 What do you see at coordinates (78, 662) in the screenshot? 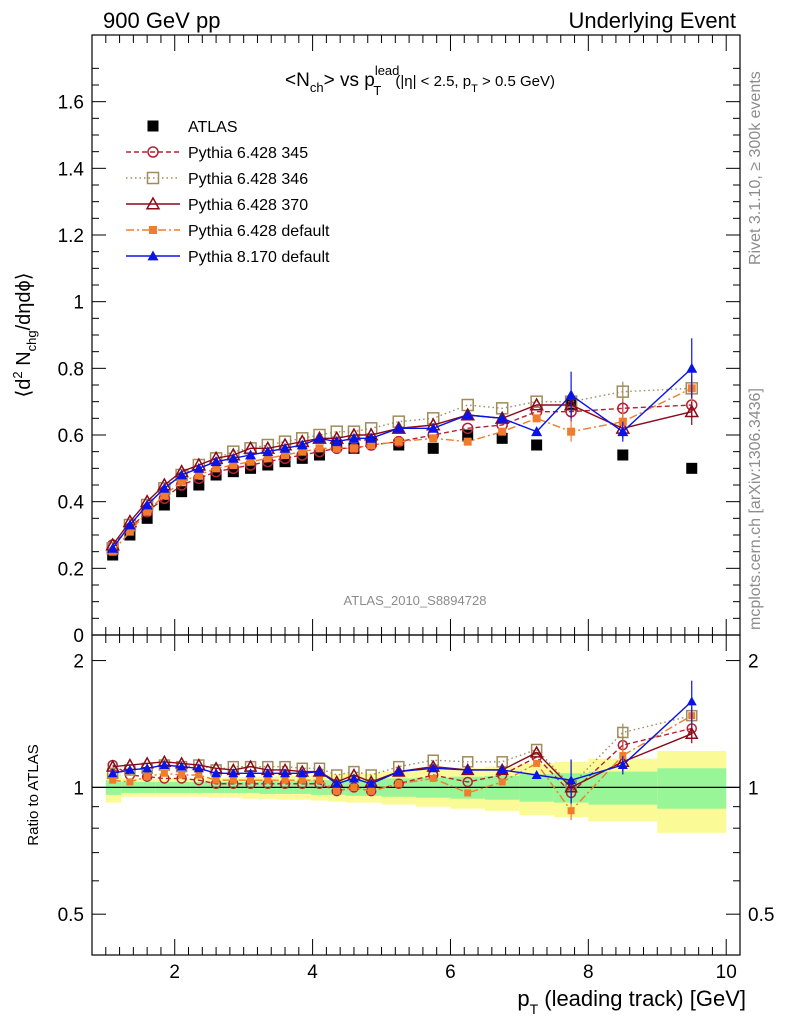
I see `ratio-y-tick-label: 2` at bounding box center [78, 662].